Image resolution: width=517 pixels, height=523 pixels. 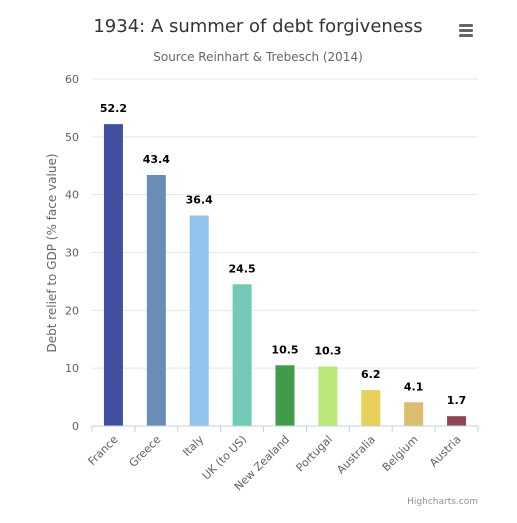 I want to click on y-tick-label: 60, so click(x=72, y=79).